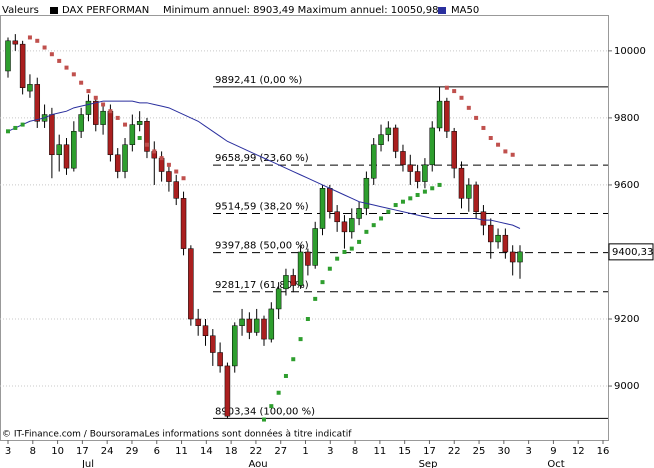 Image resolution: width=654 pixels, height=468 pixels. Describe the element at coordinates (231, 451) in the screenshot. I see `x-tick-label: 18` at that location.